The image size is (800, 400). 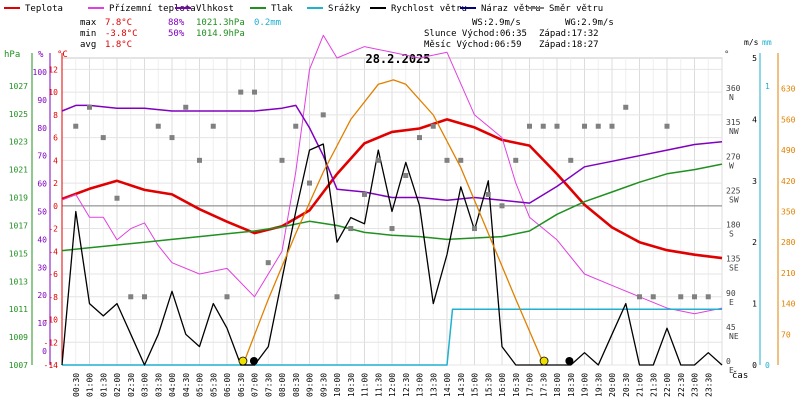 I want to click on dir-tick-label: 270, so click(x=733, y=156).